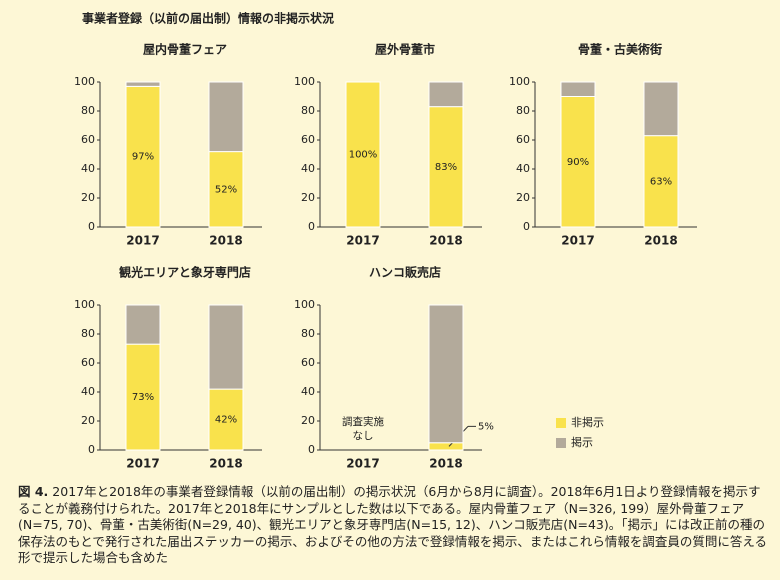 This screenshot has height=580, width=780. I want to click on value-label: 42%, so click(226, 420).